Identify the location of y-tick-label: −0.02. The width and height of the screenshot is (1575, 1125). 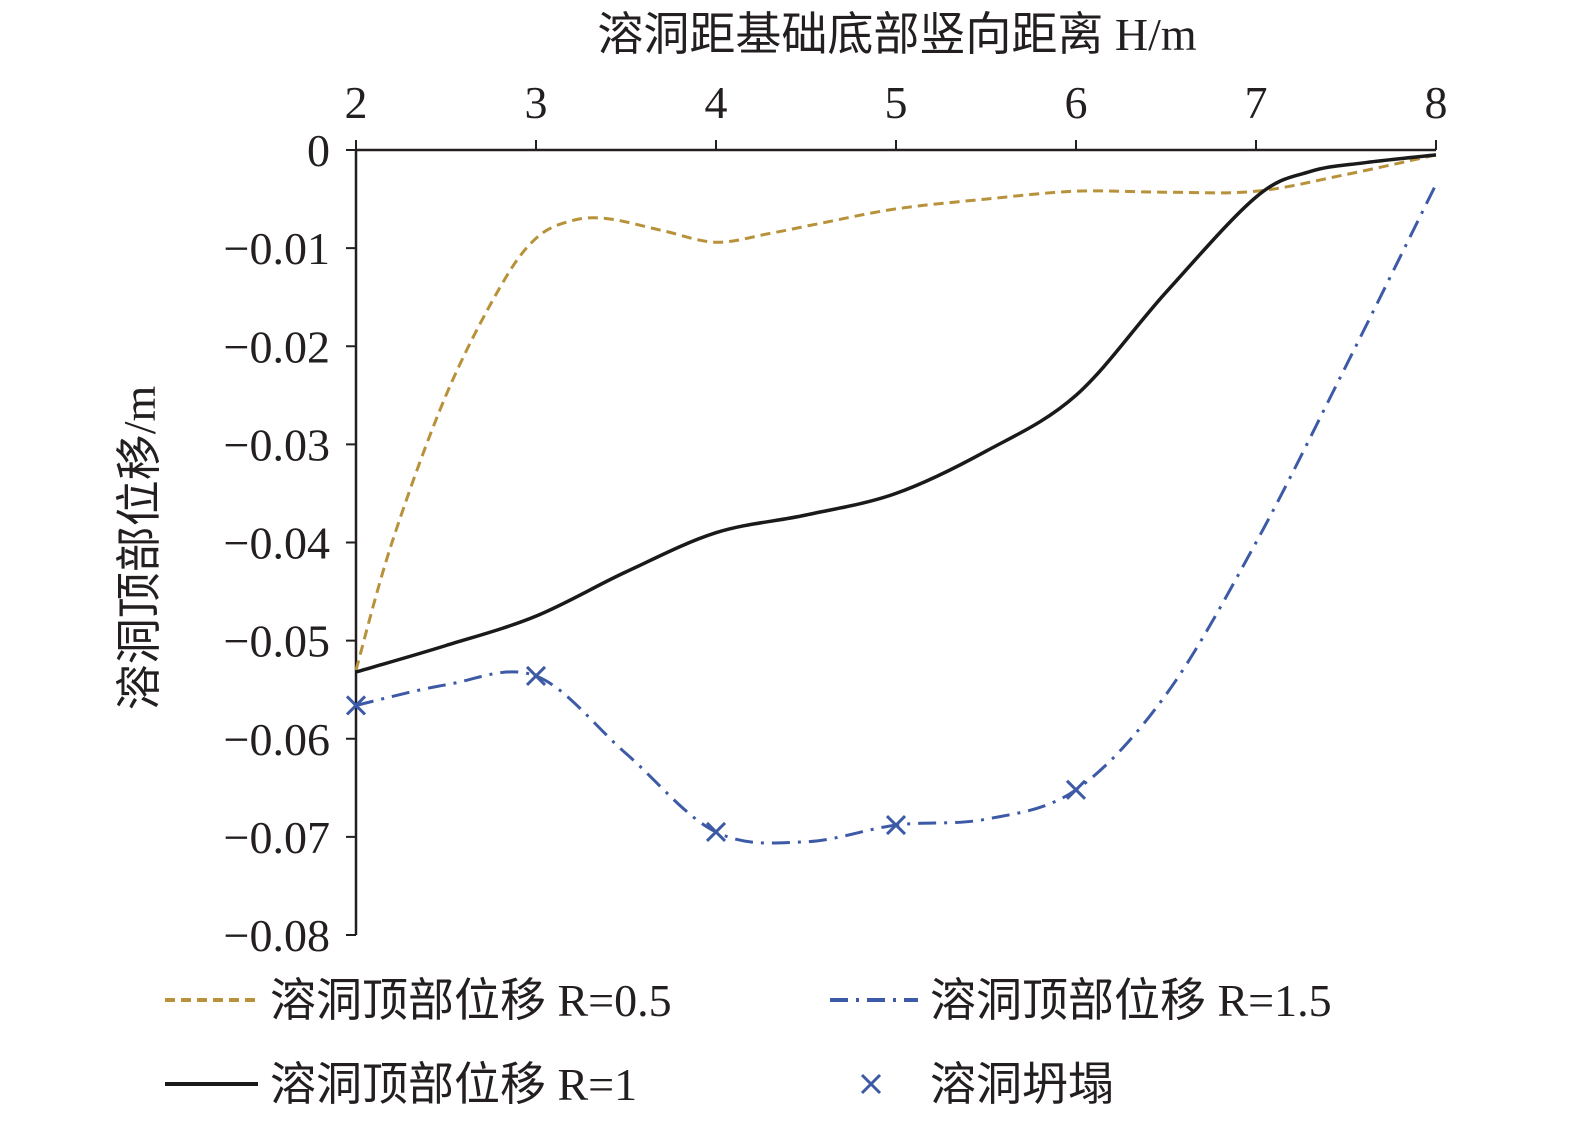
(277, 346).